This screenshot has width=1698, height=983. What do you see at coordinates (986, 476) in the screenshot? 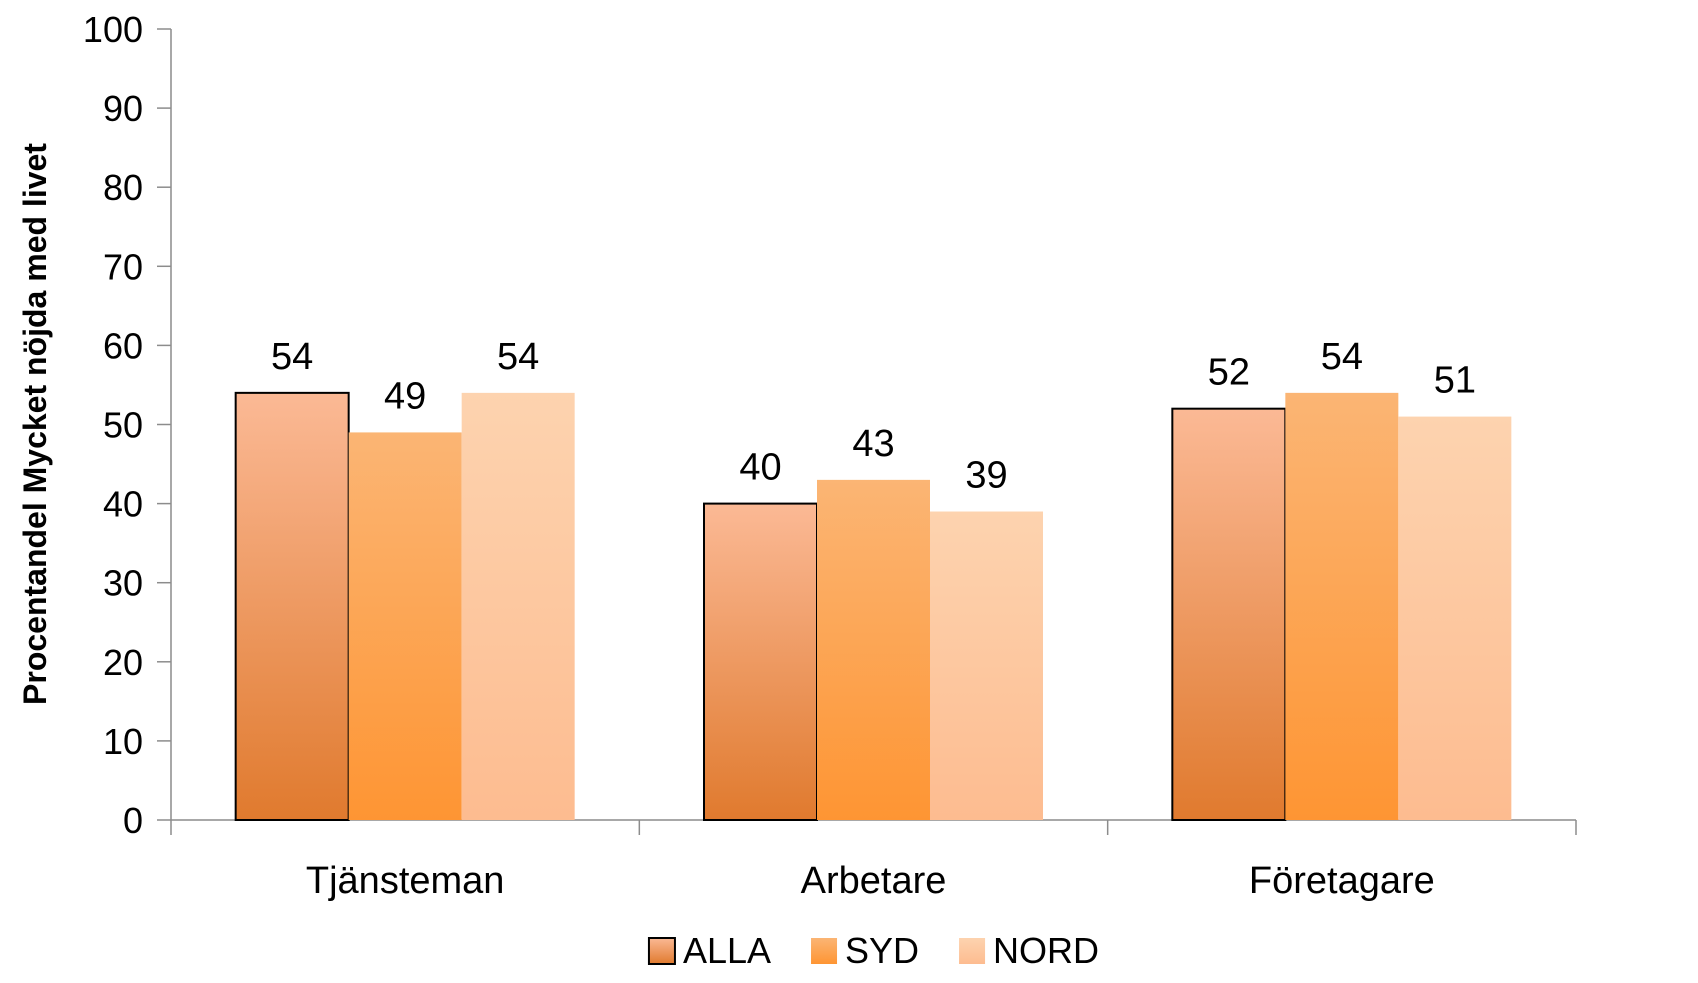
I see `data-label: 39` at bounding box center [986, 476].